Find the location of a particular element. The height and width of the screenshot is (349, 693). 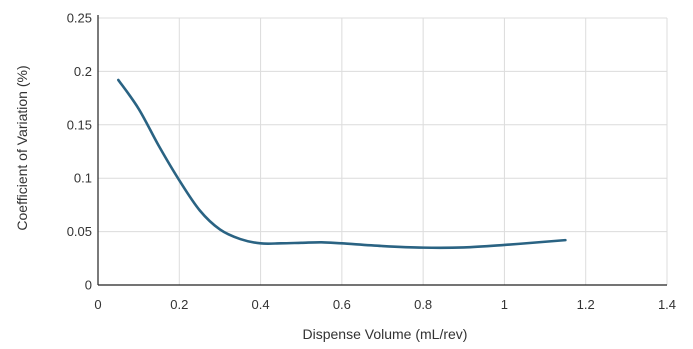

y-tick-label: 0.25 is located at coordinates (79, 18).